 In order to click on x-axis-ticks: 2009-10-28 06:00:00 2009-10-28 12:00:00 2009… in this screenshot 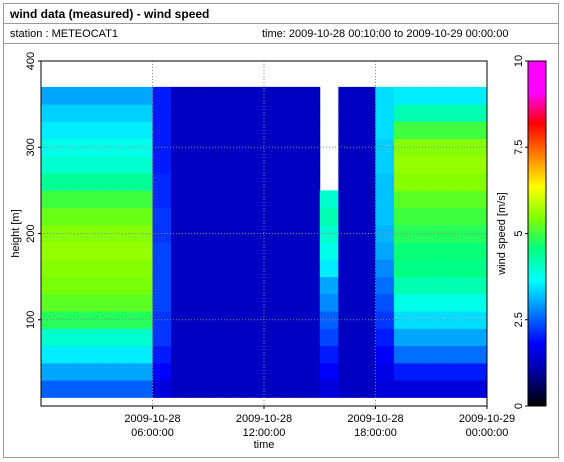, I will do `click(319, 422)`.